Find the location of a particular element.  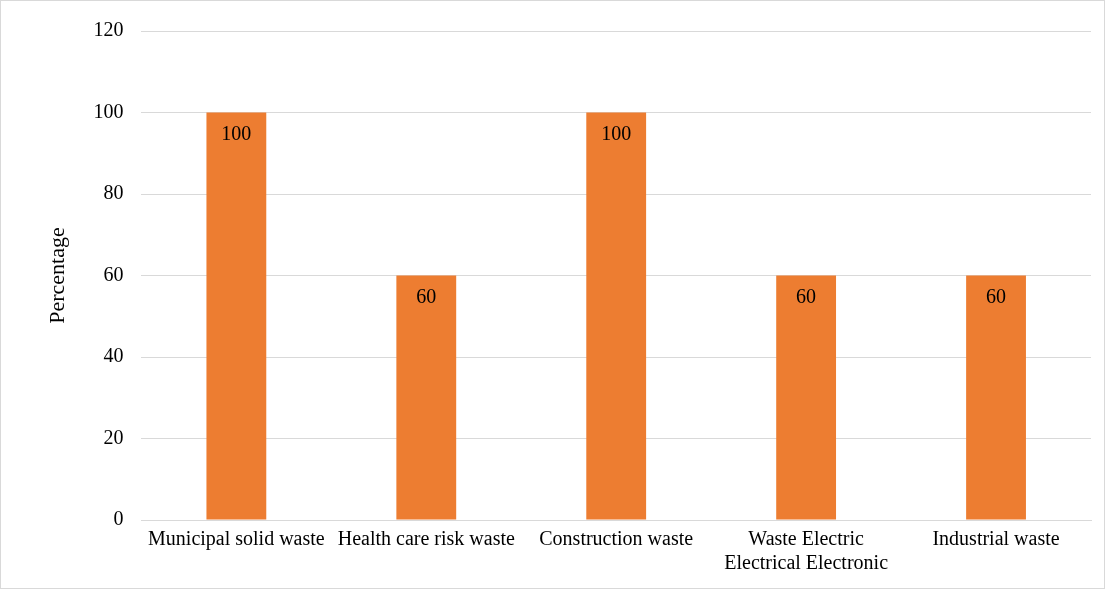

y-tick-label: 60 is located at coordinates (113, 273).